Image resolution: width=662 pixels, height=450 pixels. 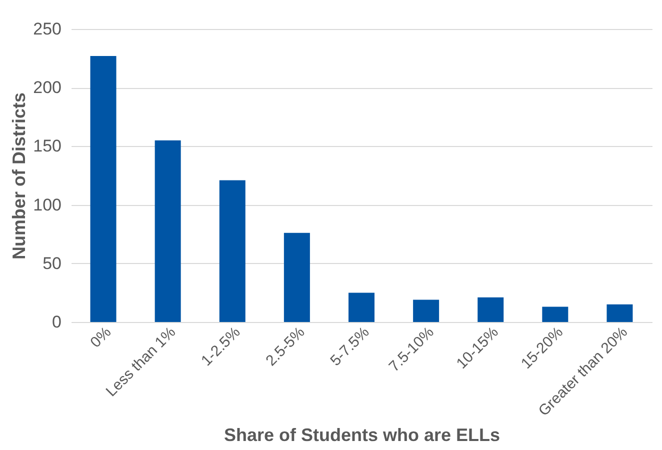 What do you see at coordinates (362, 434) in the screenshot?
I see `x-axis-title: Share of Students who are ELLs` at bounding box center [362, 434].